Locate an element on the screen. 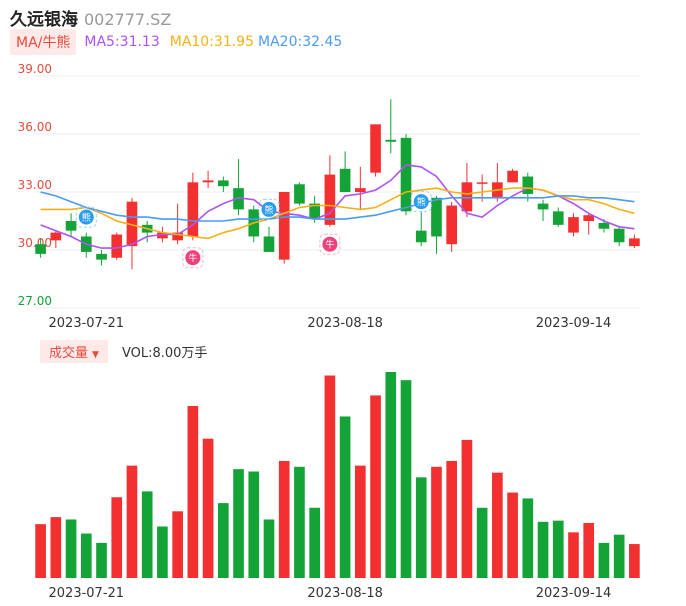 The height and width of the screenshot is (606, 686). marker-label: 熊 is located at coordinates (86, 218).